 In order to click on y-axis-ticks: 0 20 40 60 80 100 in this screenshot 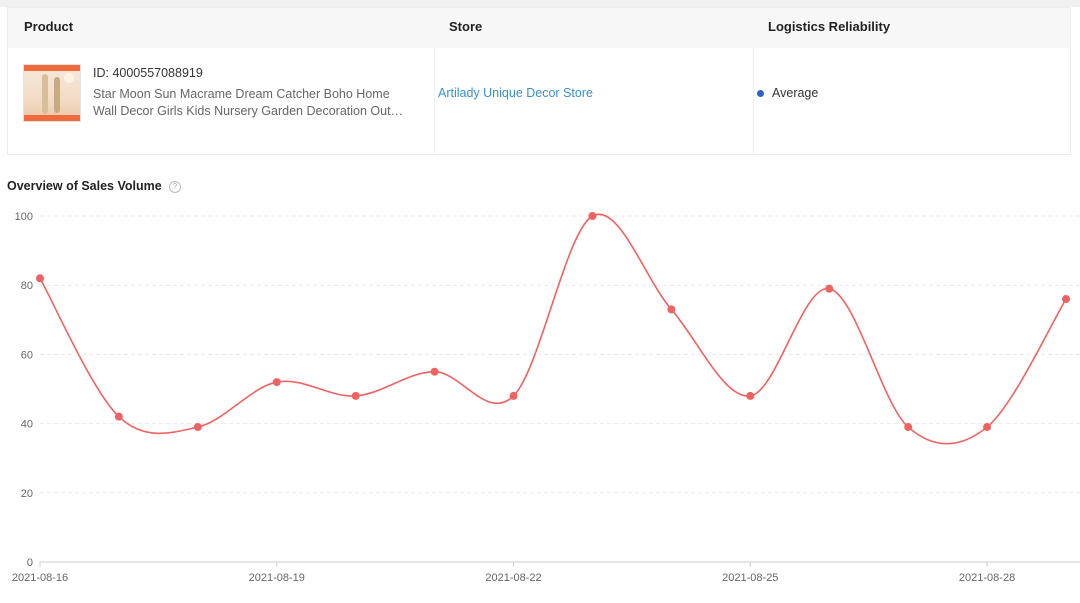, I will do `click(24, 390)`.